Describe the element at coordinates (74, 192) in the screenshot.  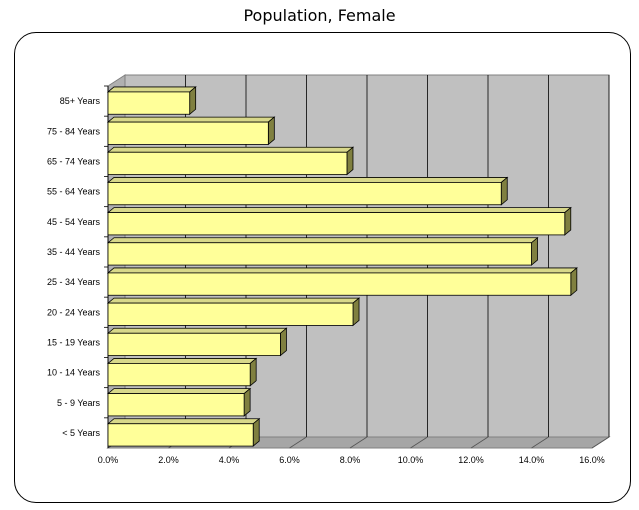
I see `y-tick-label: 55 - 64 Years` at that location.